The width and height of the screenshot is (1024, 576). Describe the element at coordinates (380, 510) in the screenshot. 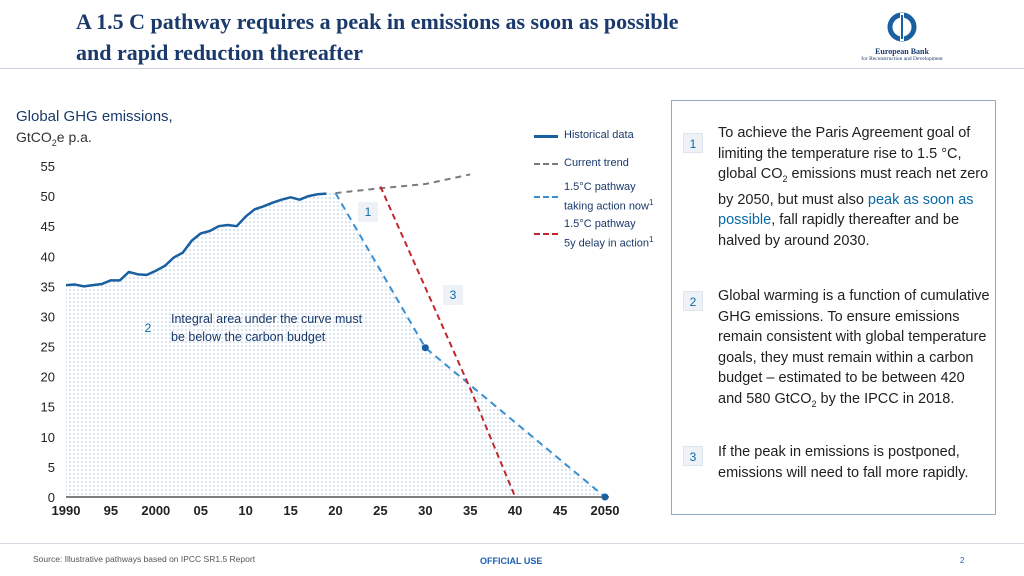

I see `x-tick-label: 25` at that location.